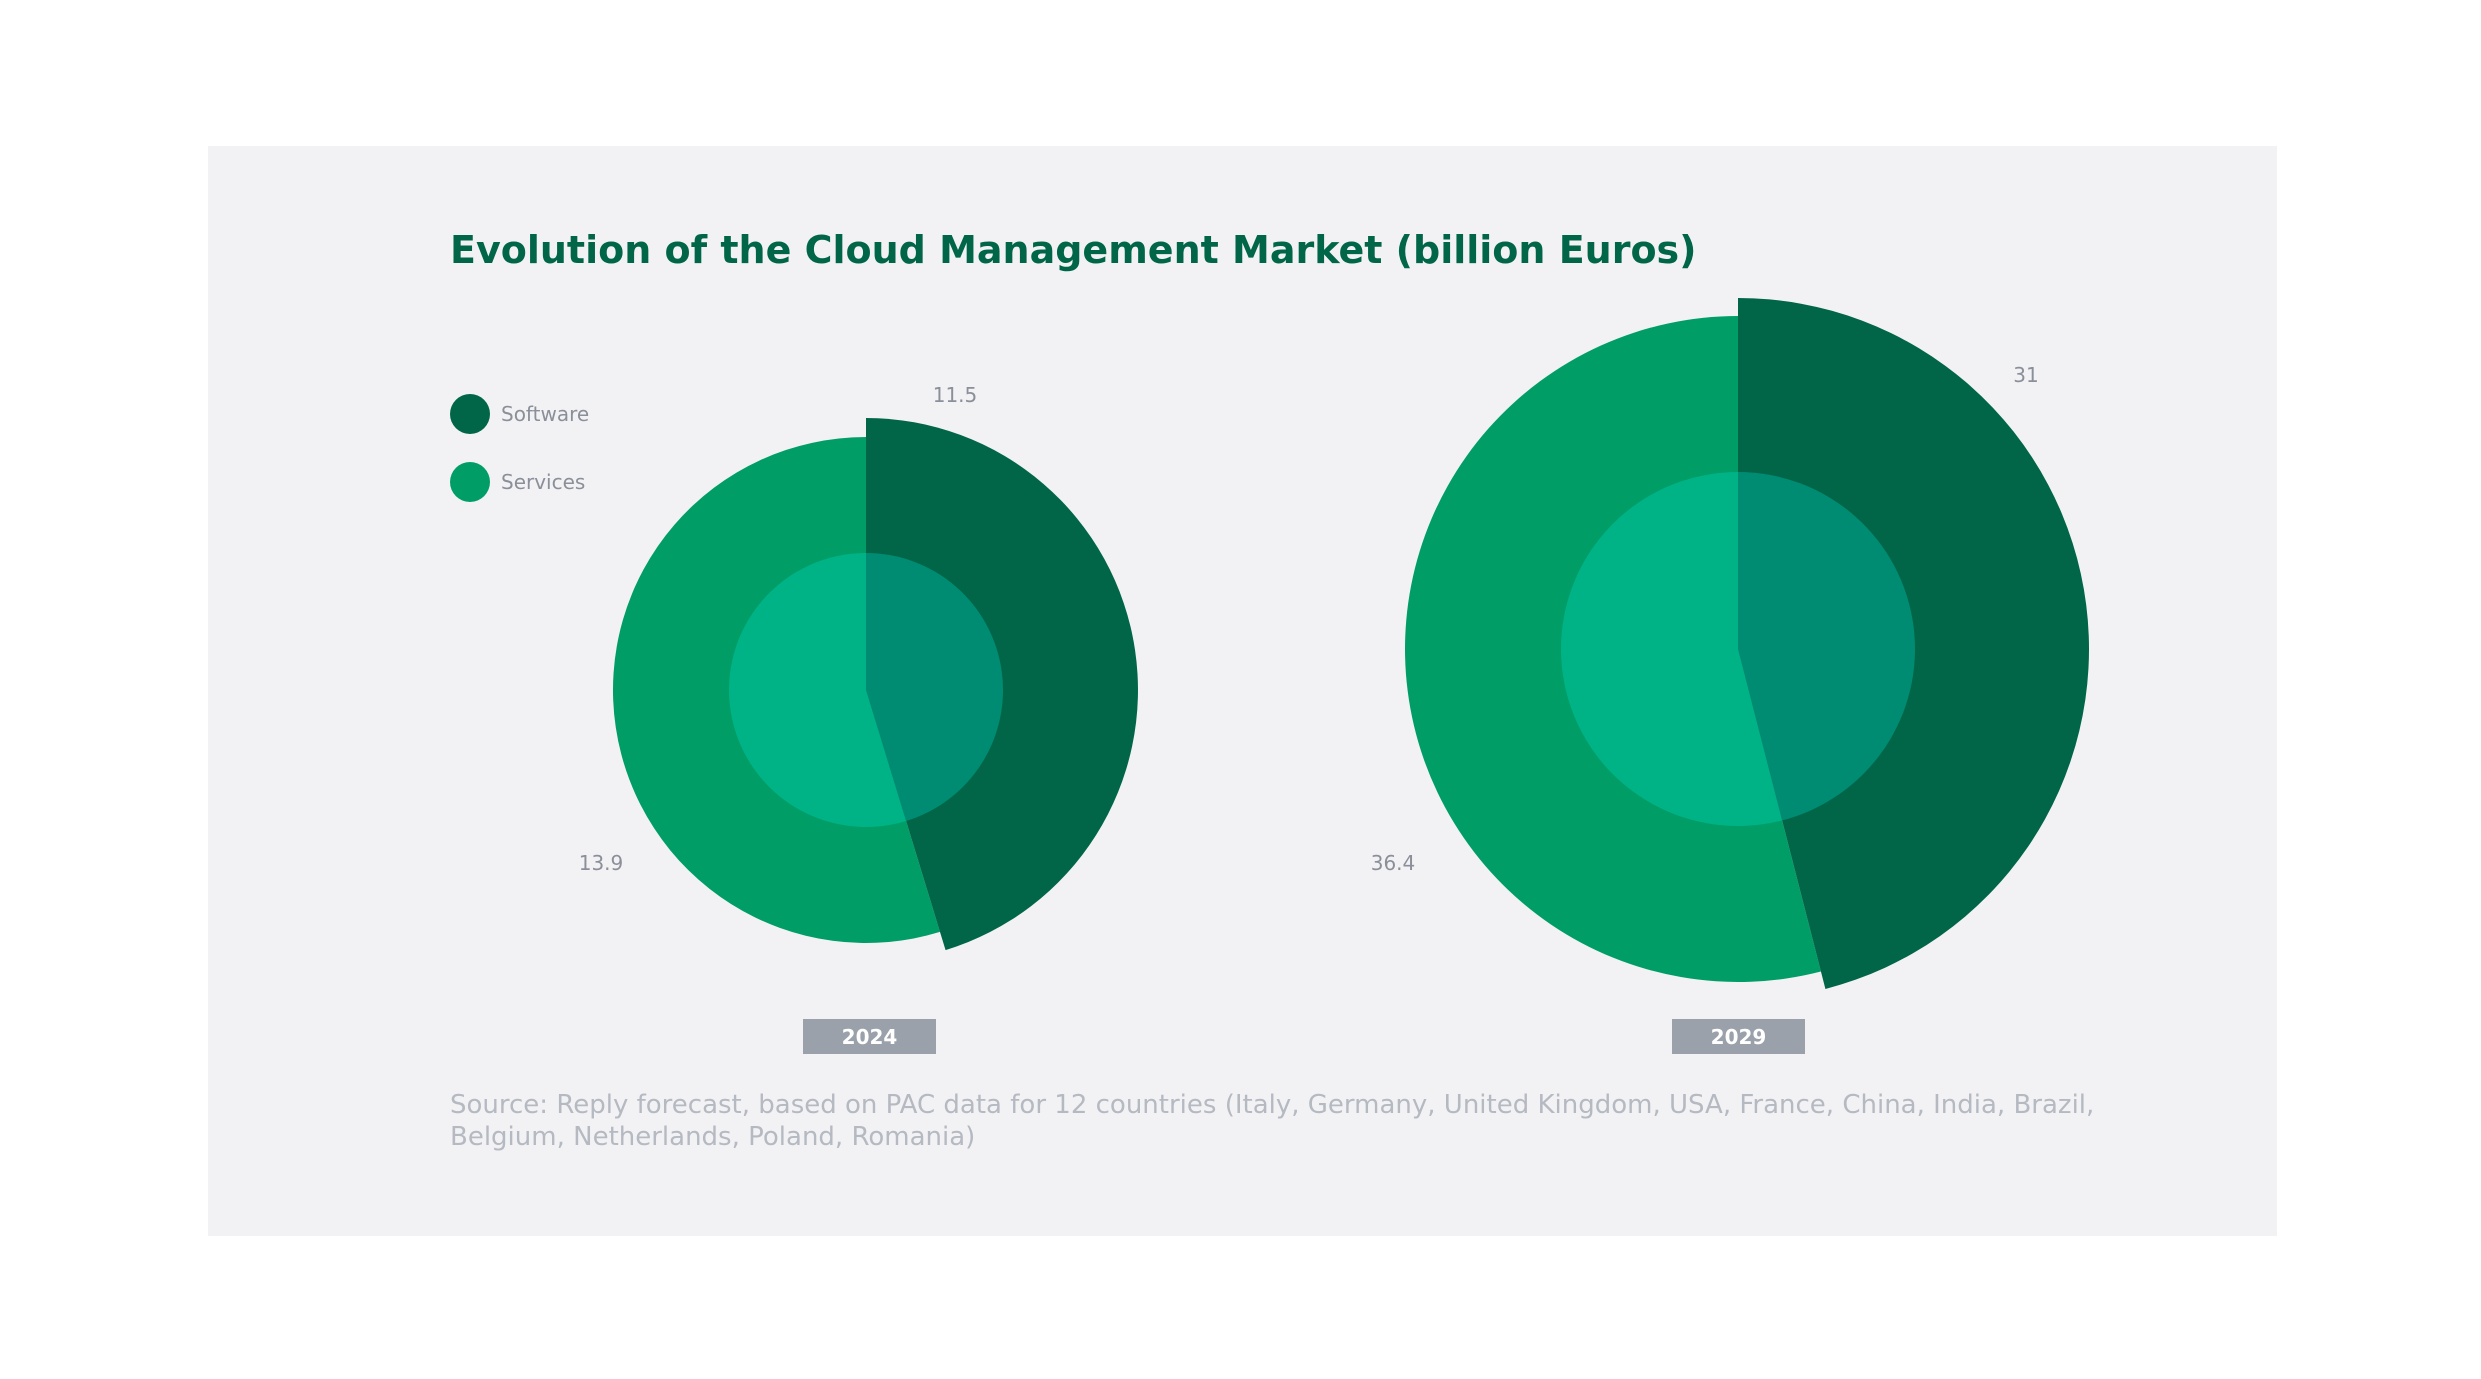 The image size is (2481, 1379). What do you see at coordinates (2025, 375) in the screenshot?
I see `value-label-software-2029: 31` at bounding box center [2025, 375].